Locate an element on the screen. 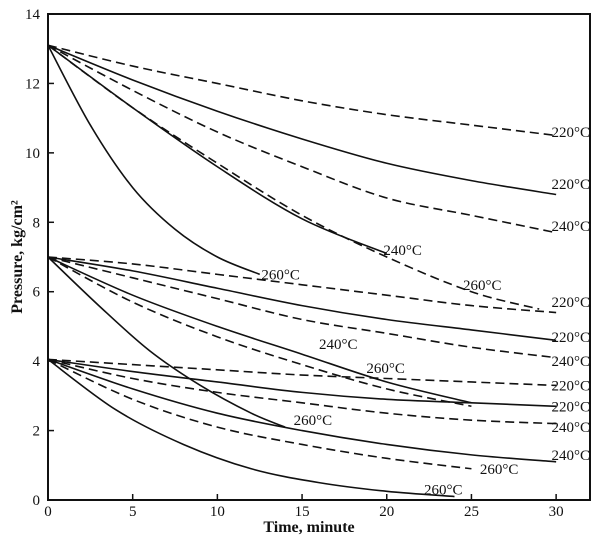 This screenshot has width=596, height=540. y-tick-label: 0 is located at coordinates (37, 501).